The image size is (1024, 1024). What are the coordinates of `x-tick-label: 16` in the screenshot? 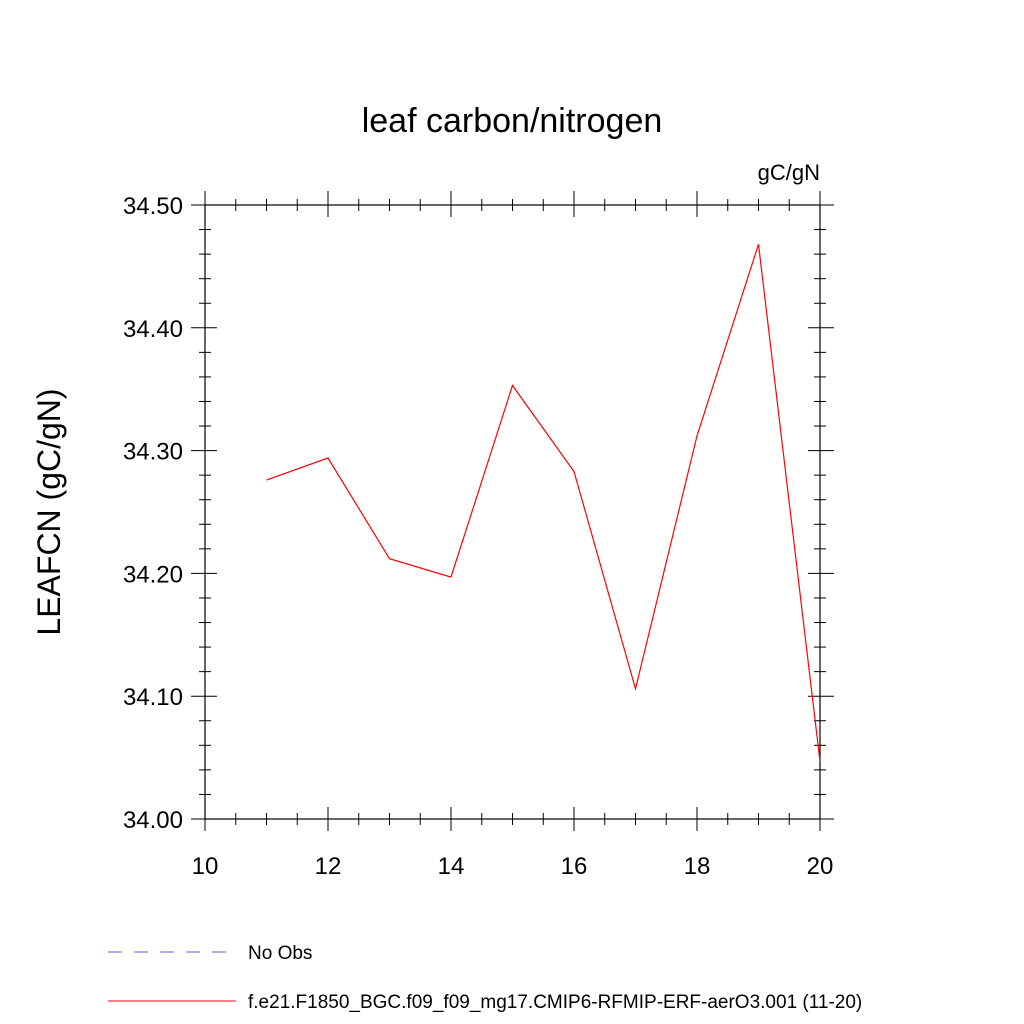 It's located at (574, 866).